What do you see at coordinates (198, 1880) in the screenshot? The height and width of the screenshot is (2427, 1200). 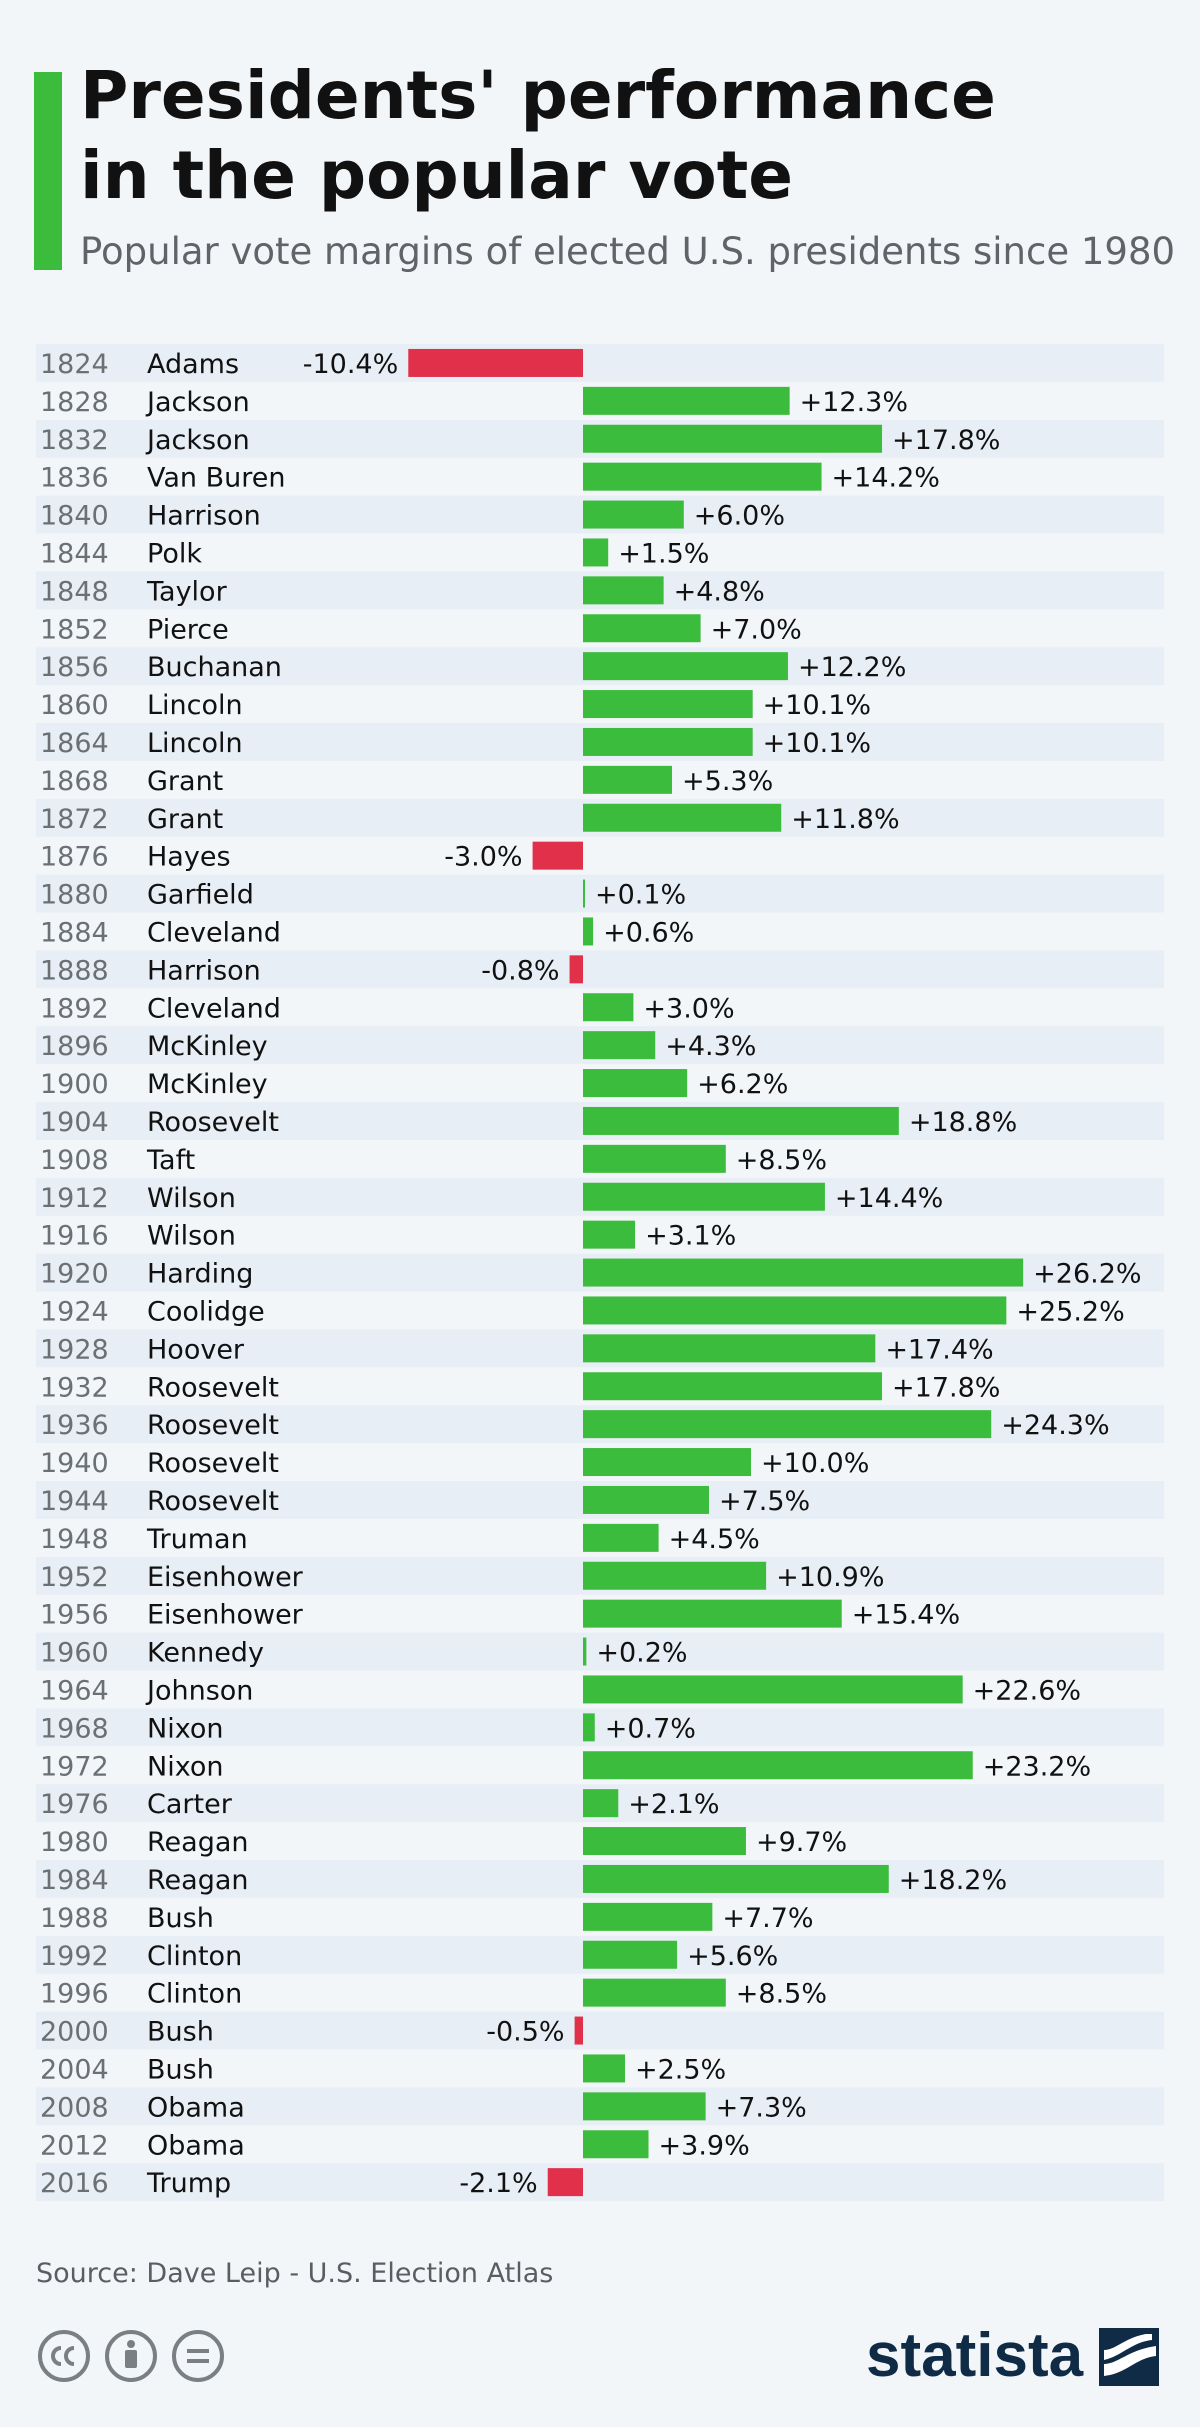 I see `president-label: Reagan` at bounding box center [198, 1880].